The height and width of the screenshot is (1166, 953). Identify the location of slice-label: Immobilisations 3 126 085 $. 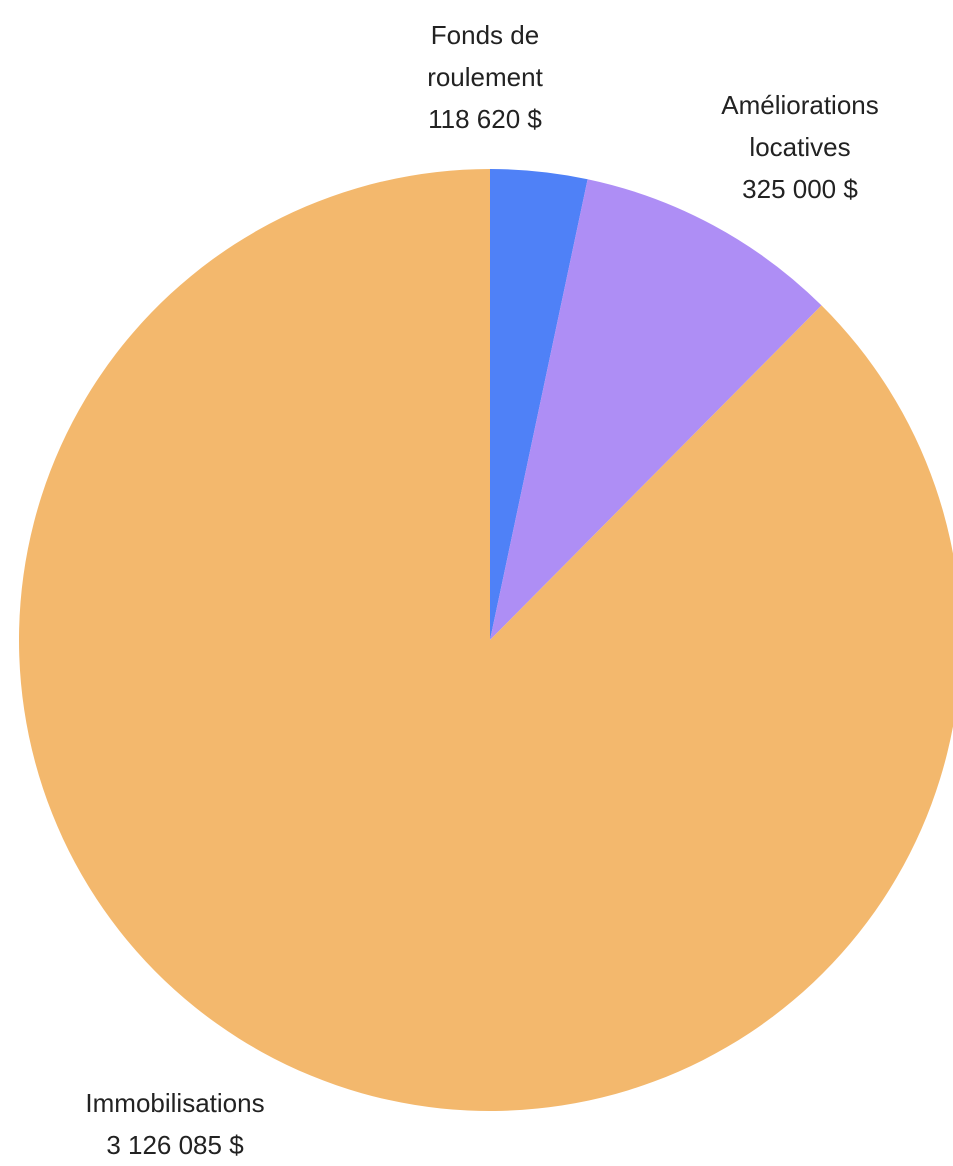
(175, 1124).